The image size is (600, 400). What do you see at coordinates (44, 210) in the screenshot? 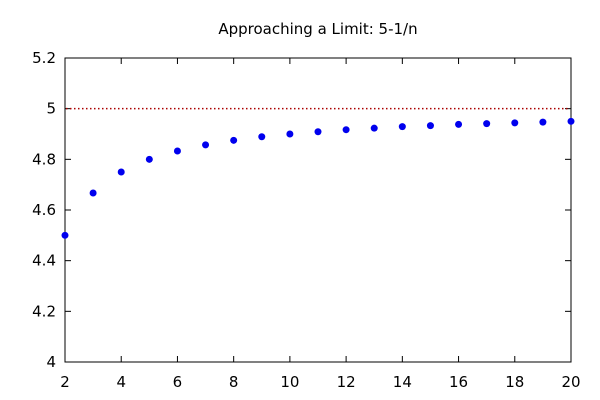
I see `y-tick-label-3: 4.6` at bounding box center [44, 210].